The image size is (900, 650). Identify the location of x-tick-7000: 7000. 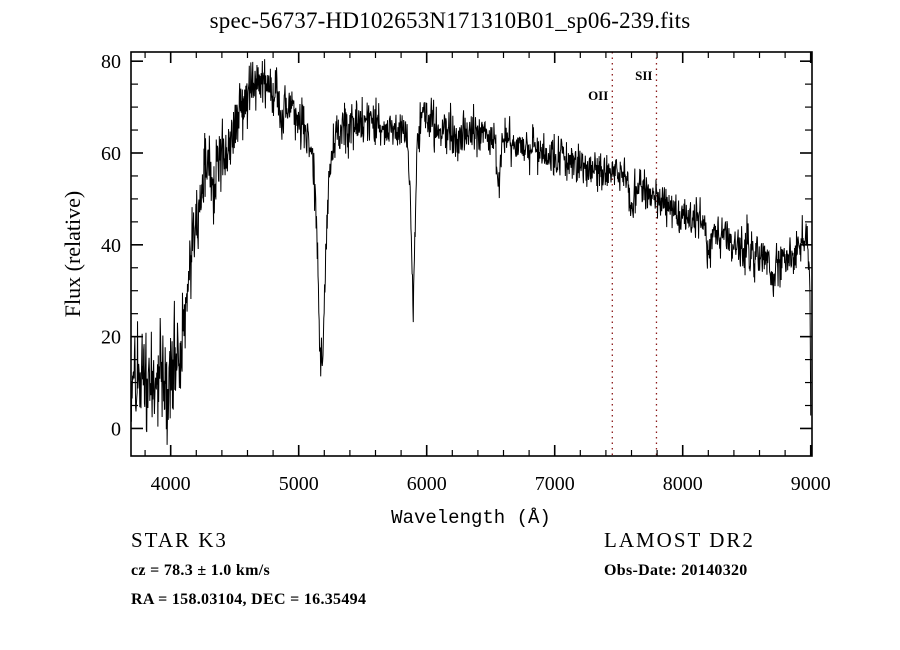
(555, 484).